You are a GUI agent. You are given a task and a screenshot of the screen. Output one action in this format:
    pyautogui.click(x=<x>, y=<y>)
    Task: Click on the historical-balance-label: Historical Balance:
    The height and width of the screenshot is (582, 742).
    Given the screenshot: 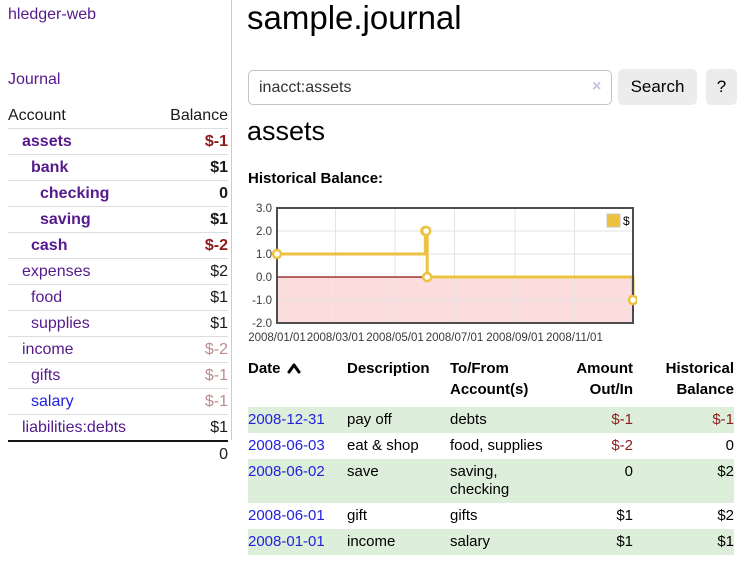 What is the action you would take?
    pyautogui.click(x=316, y=178)
    